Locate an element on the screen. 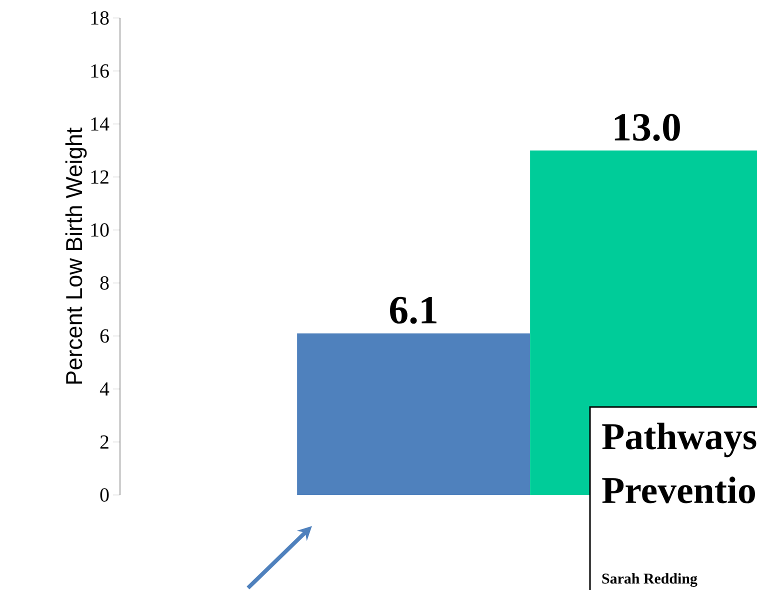 Image resolution: width=757 pixels, height=590 pixels. y-tick-label: 10 is located at coordinates (100, 230).